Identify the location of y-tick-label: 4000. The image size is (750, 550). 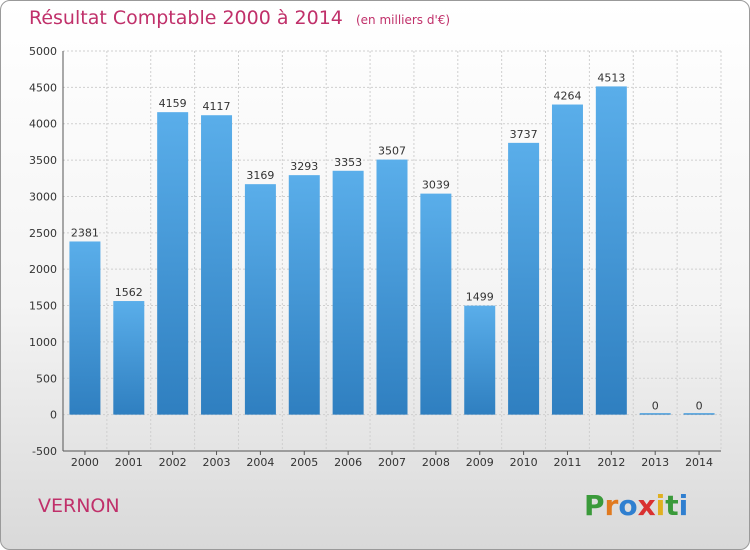
(43, 124).